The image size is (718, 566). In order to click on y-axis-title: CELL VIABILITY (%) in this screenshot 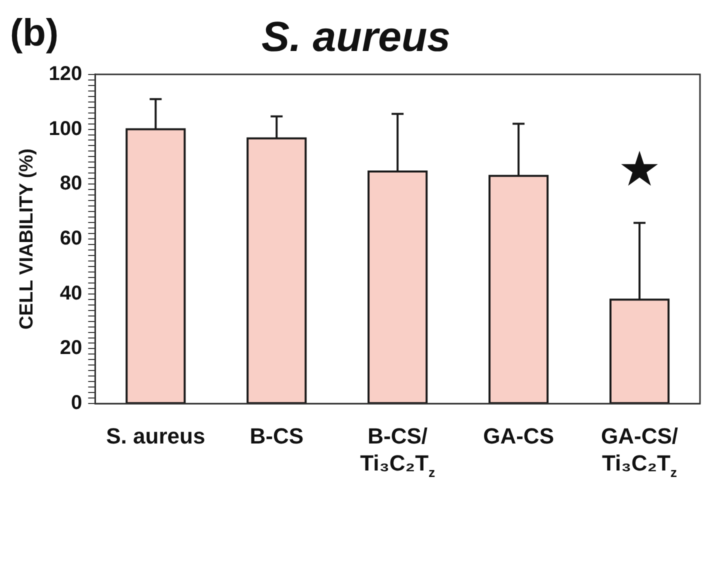, I will do `click(27, 239)`.